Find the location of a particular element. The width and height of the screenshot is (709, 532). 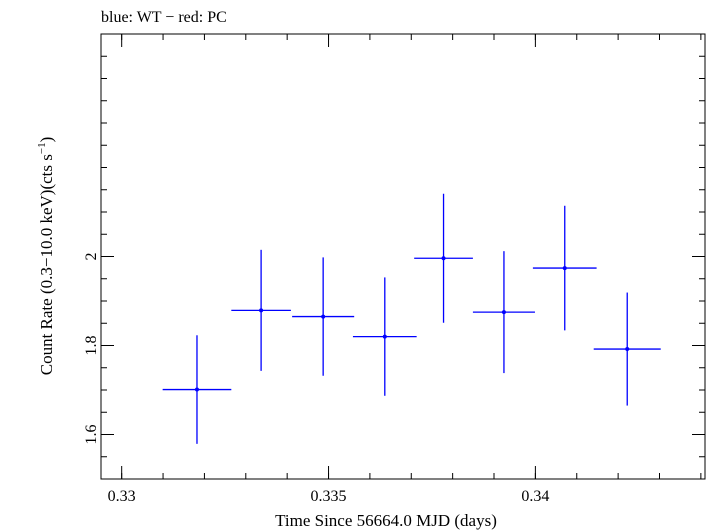

chart-title: blue: WT − red: PC is located at coordinates (164, 17).